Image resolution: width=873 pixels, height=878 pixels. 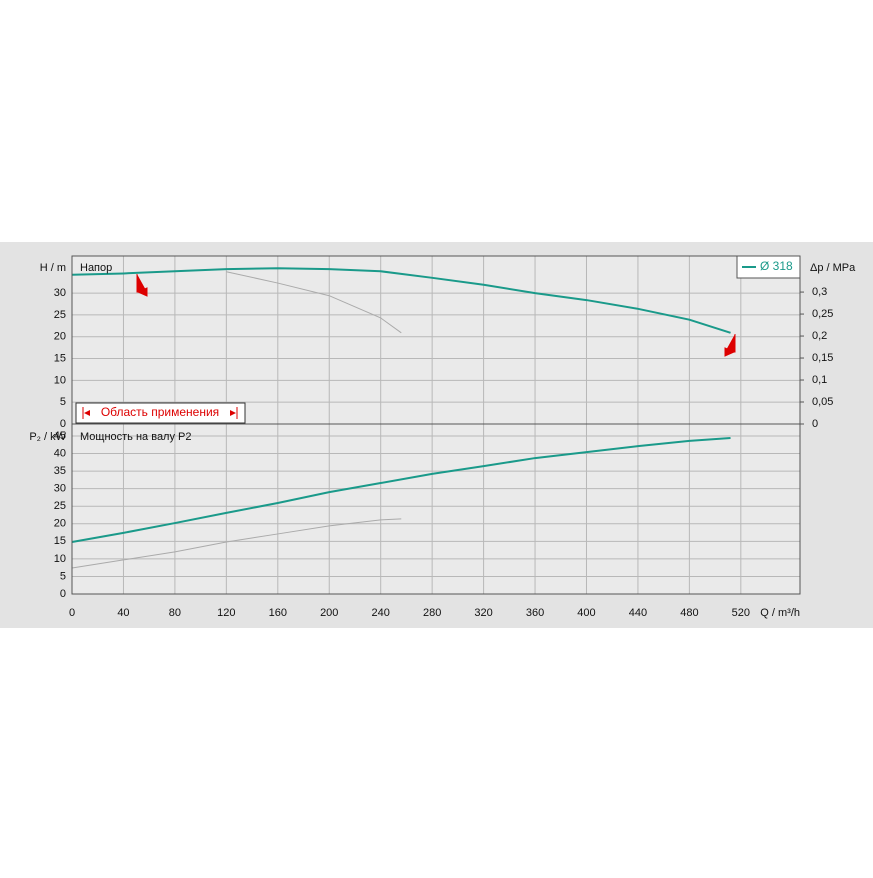 What do you see at coordinates (833, 268) in the screenshot?
I see `y2-axis-label: Δp / MPa` at bounding box center [833, 268].